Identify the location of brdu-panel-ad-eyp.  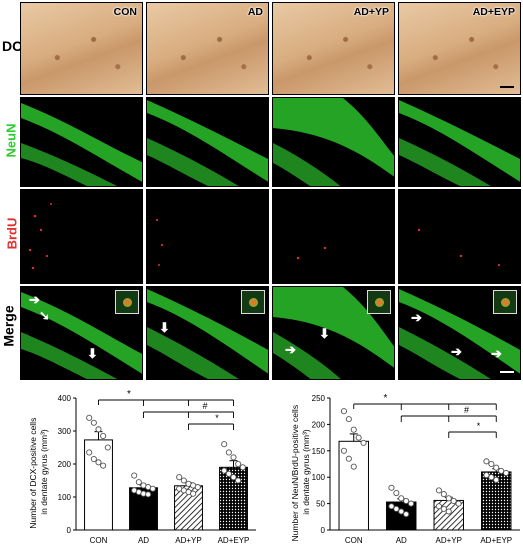
(459, 236).